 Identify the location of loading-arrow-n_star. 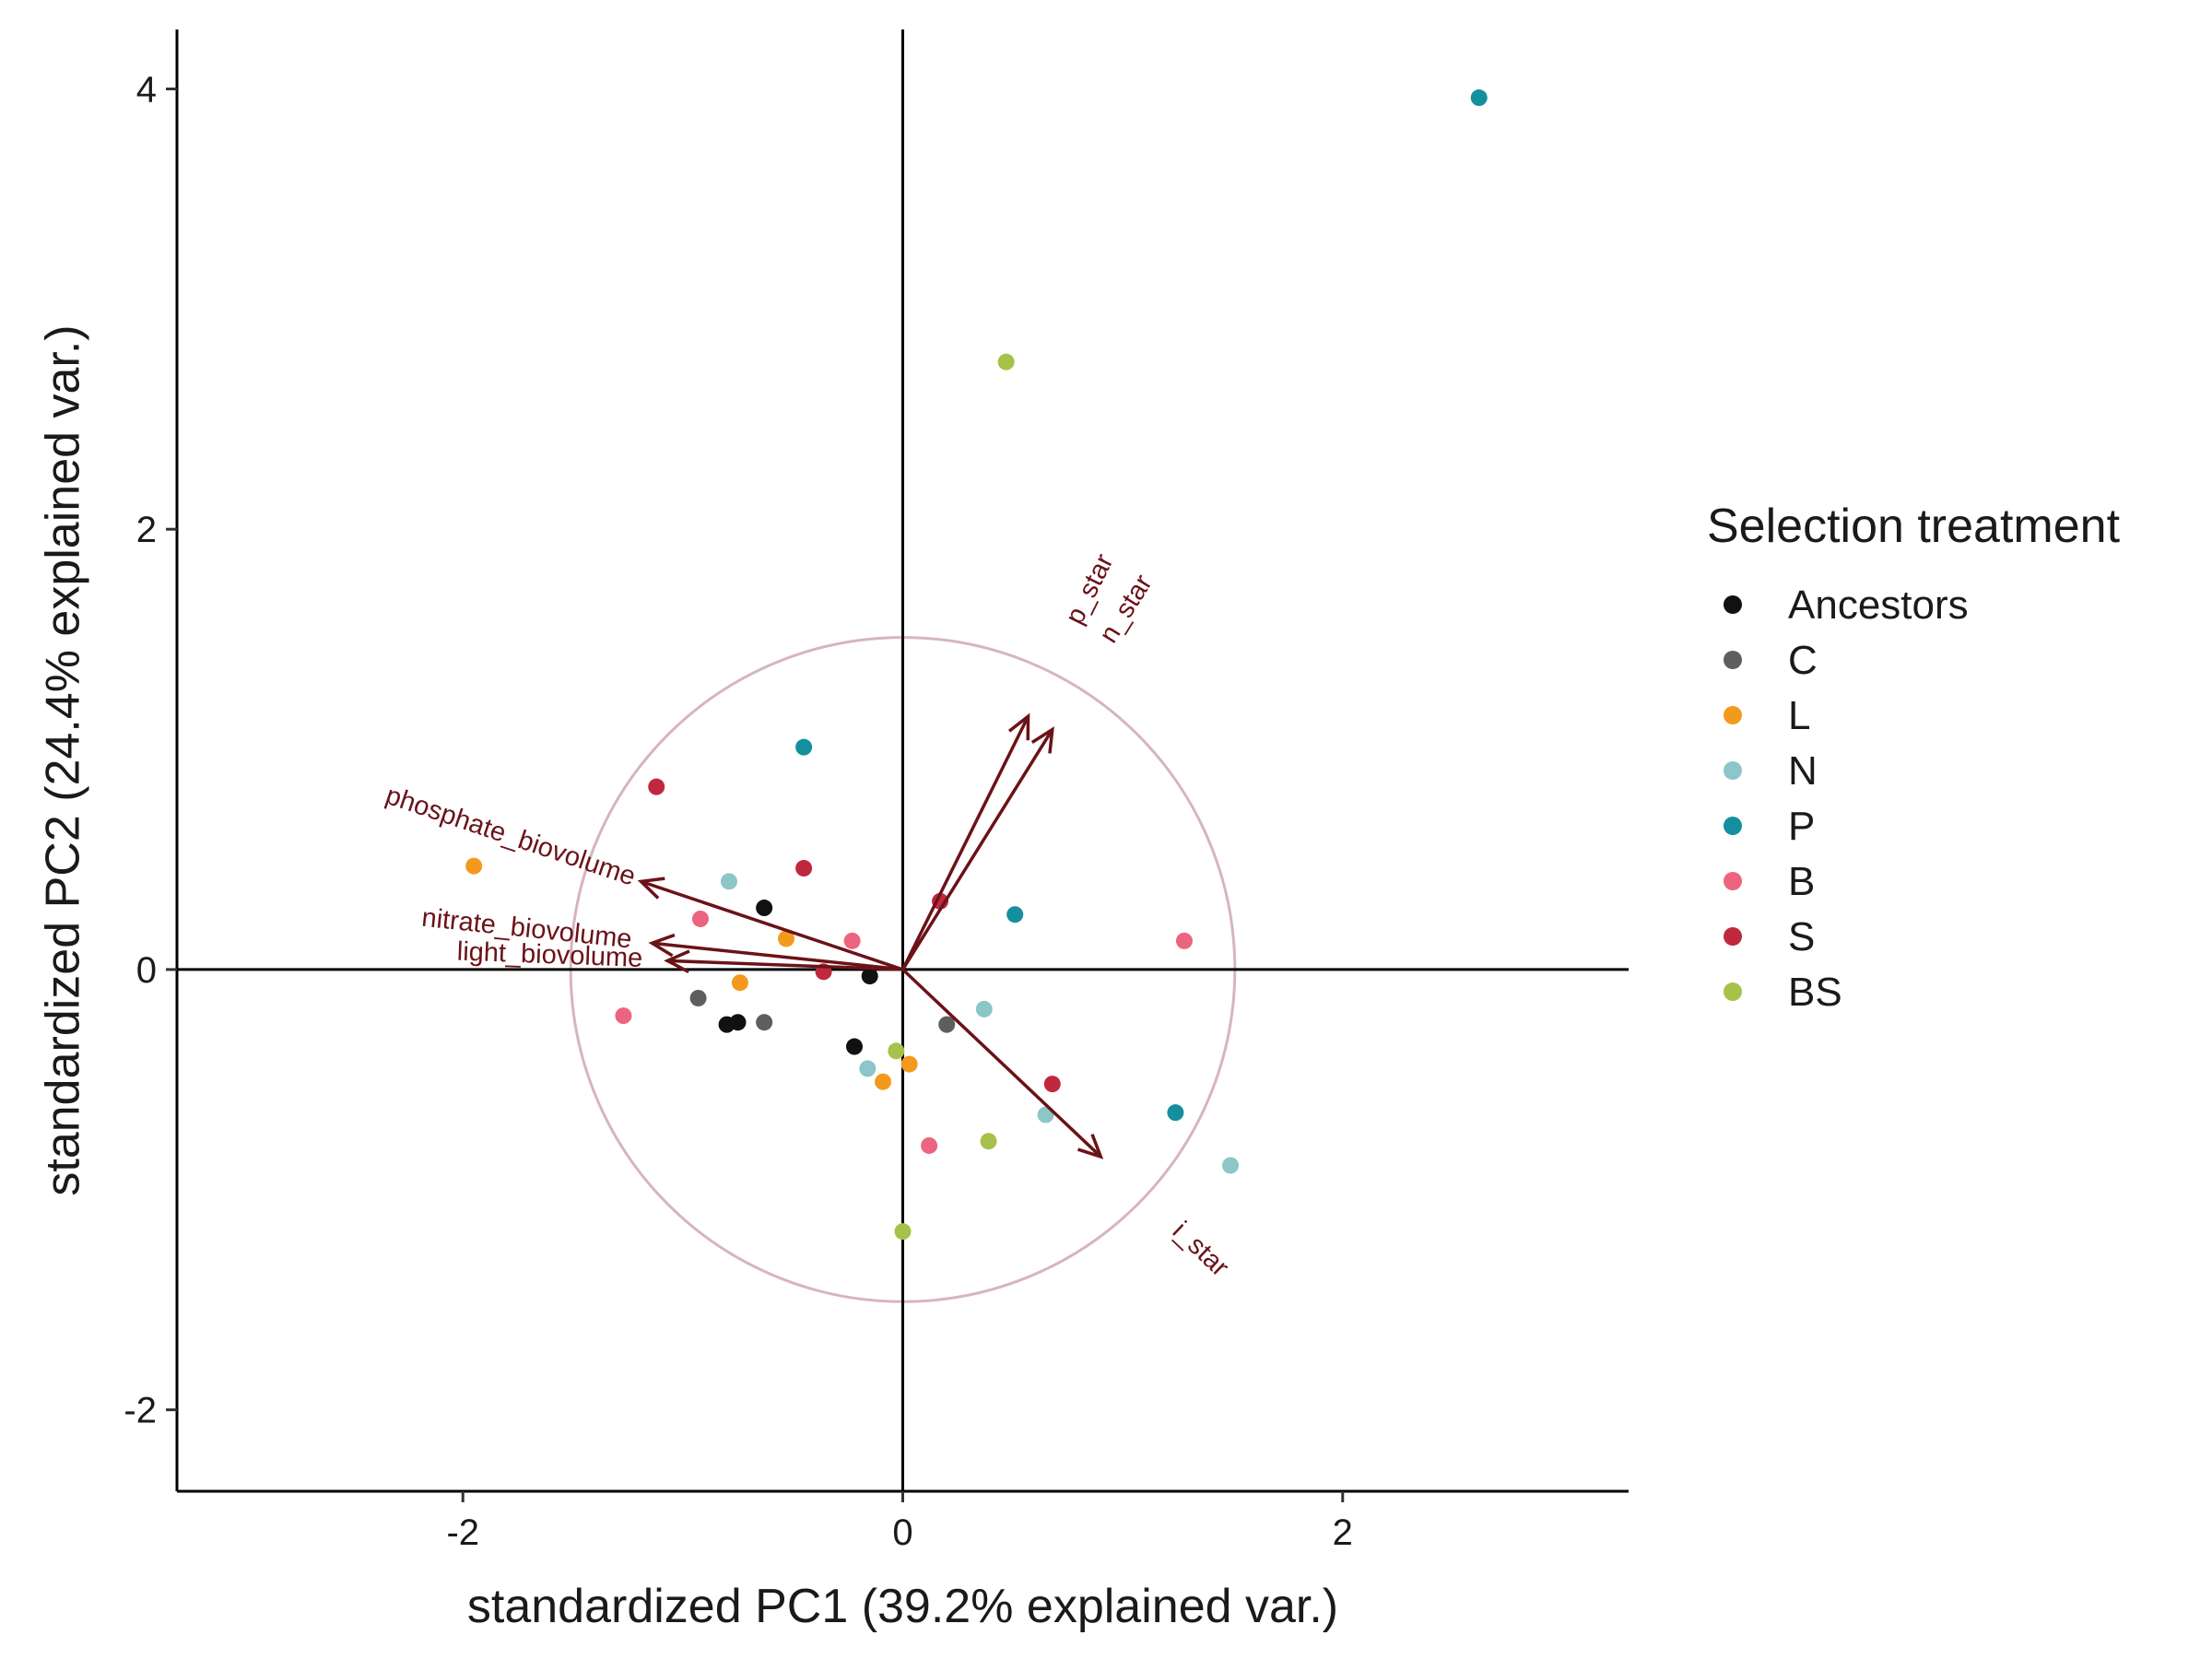
(977, 849).